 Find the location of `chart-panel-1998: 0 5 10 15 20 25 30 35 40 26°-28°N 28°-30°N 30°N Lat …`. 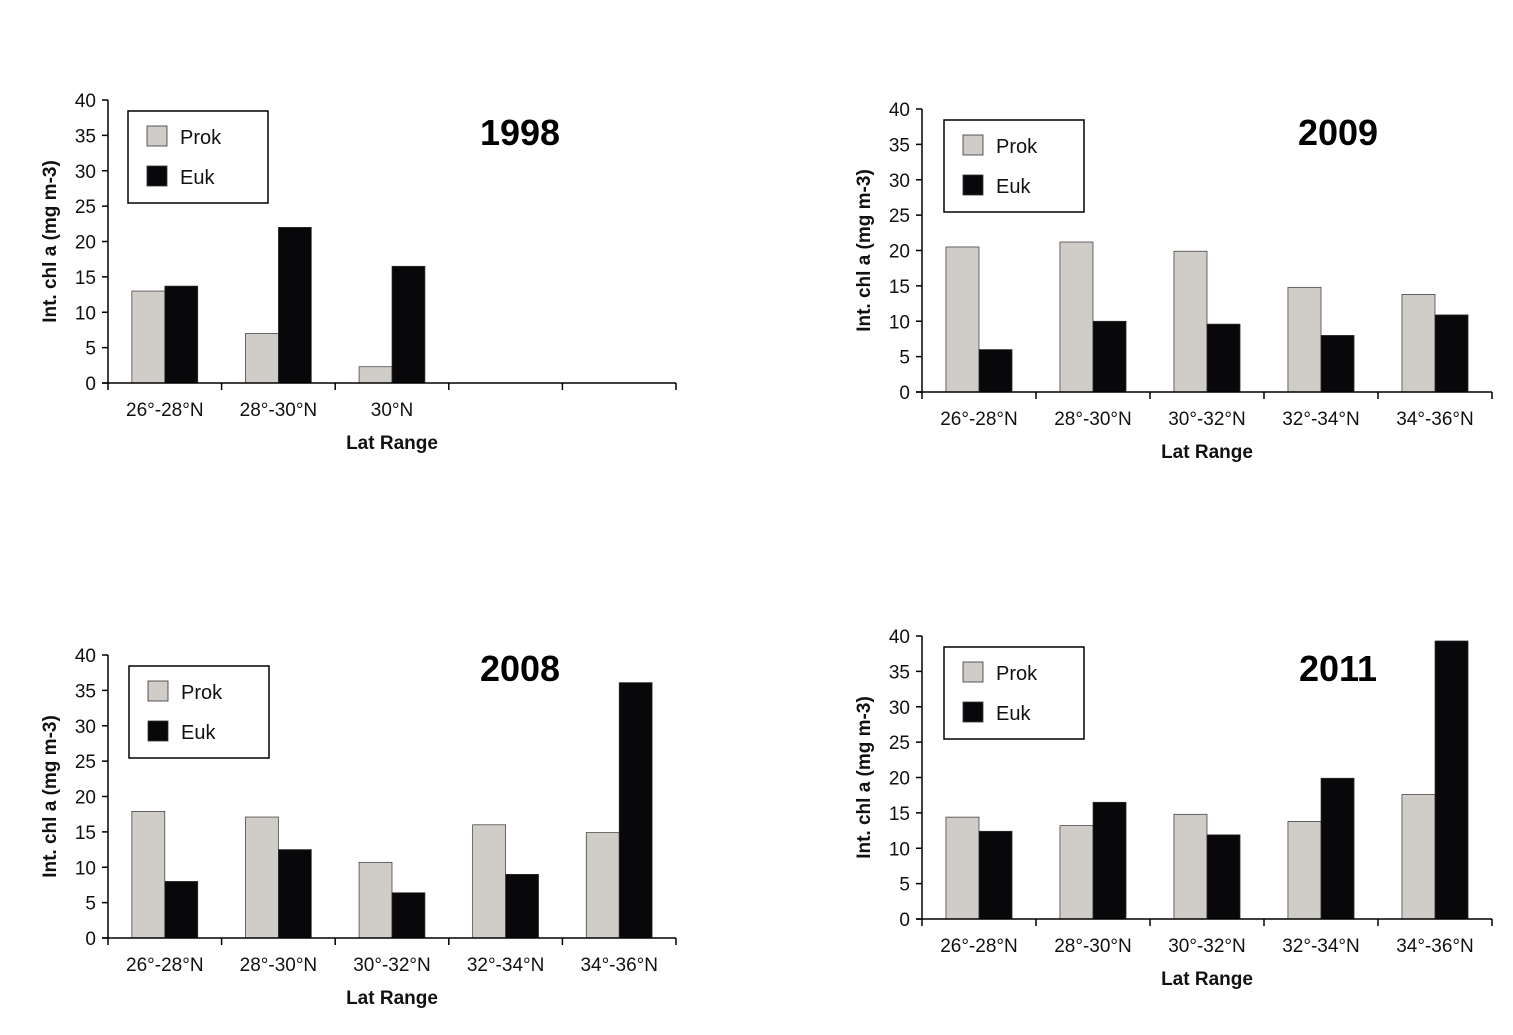

chart-panel-1998: 0 5 10 15 20 25 30 35 40 26°-28°N 28°-30°N 30°N Lat … is located at coordinates (358, 272).